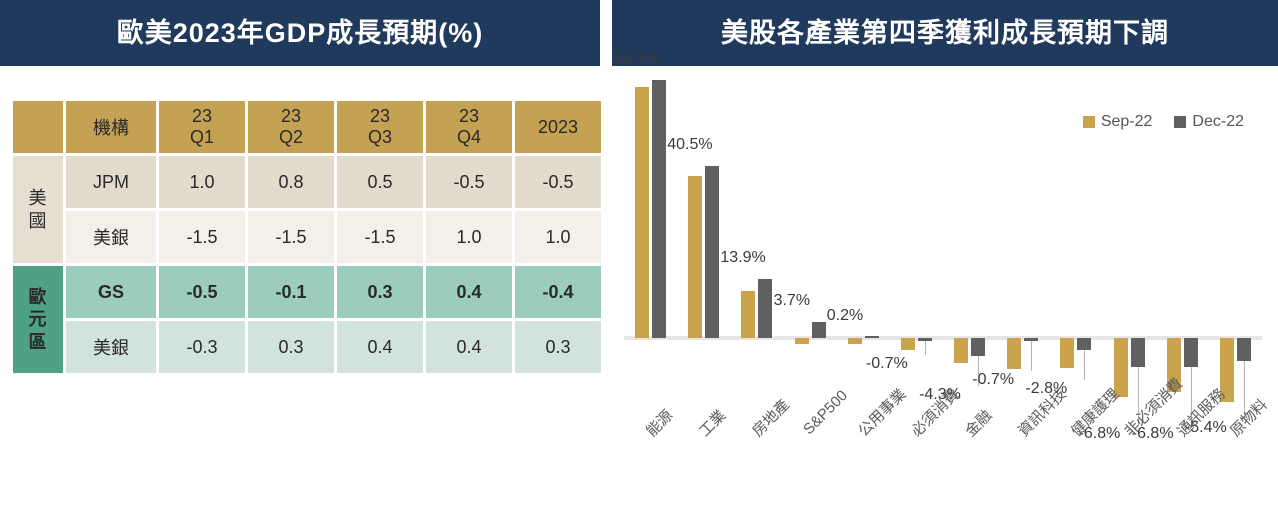  I want to click on chart-data-label: 13.9%, so click(743, 257).